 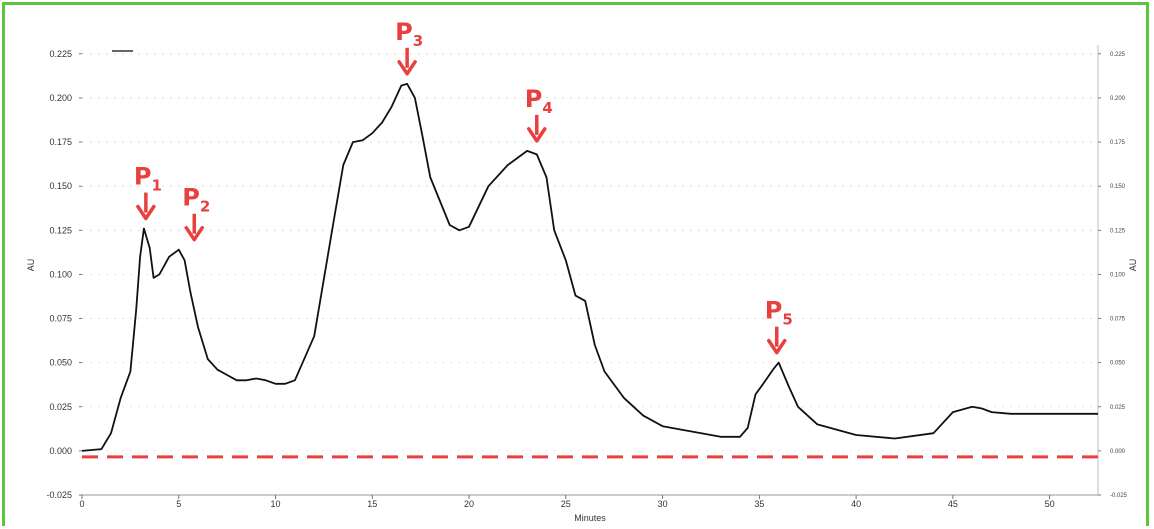 What do you see at coordinates (418, 41) in the screenshot?
I see `peak-label-subscript: 3` at bounding box center [418, 41].